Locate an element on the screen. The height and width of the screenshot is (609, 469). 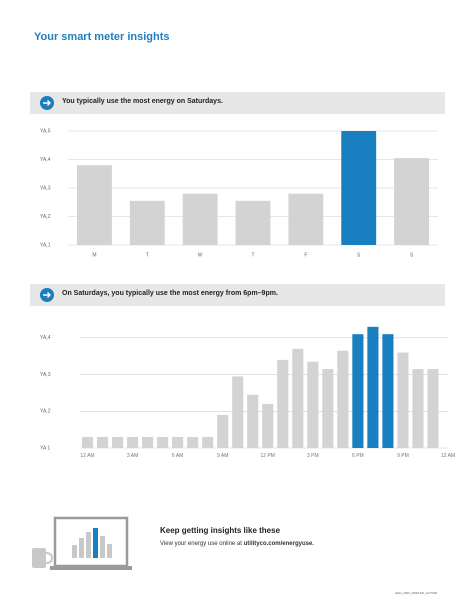
x-tick-label: 12 PM is located at coordinates (267, 456).